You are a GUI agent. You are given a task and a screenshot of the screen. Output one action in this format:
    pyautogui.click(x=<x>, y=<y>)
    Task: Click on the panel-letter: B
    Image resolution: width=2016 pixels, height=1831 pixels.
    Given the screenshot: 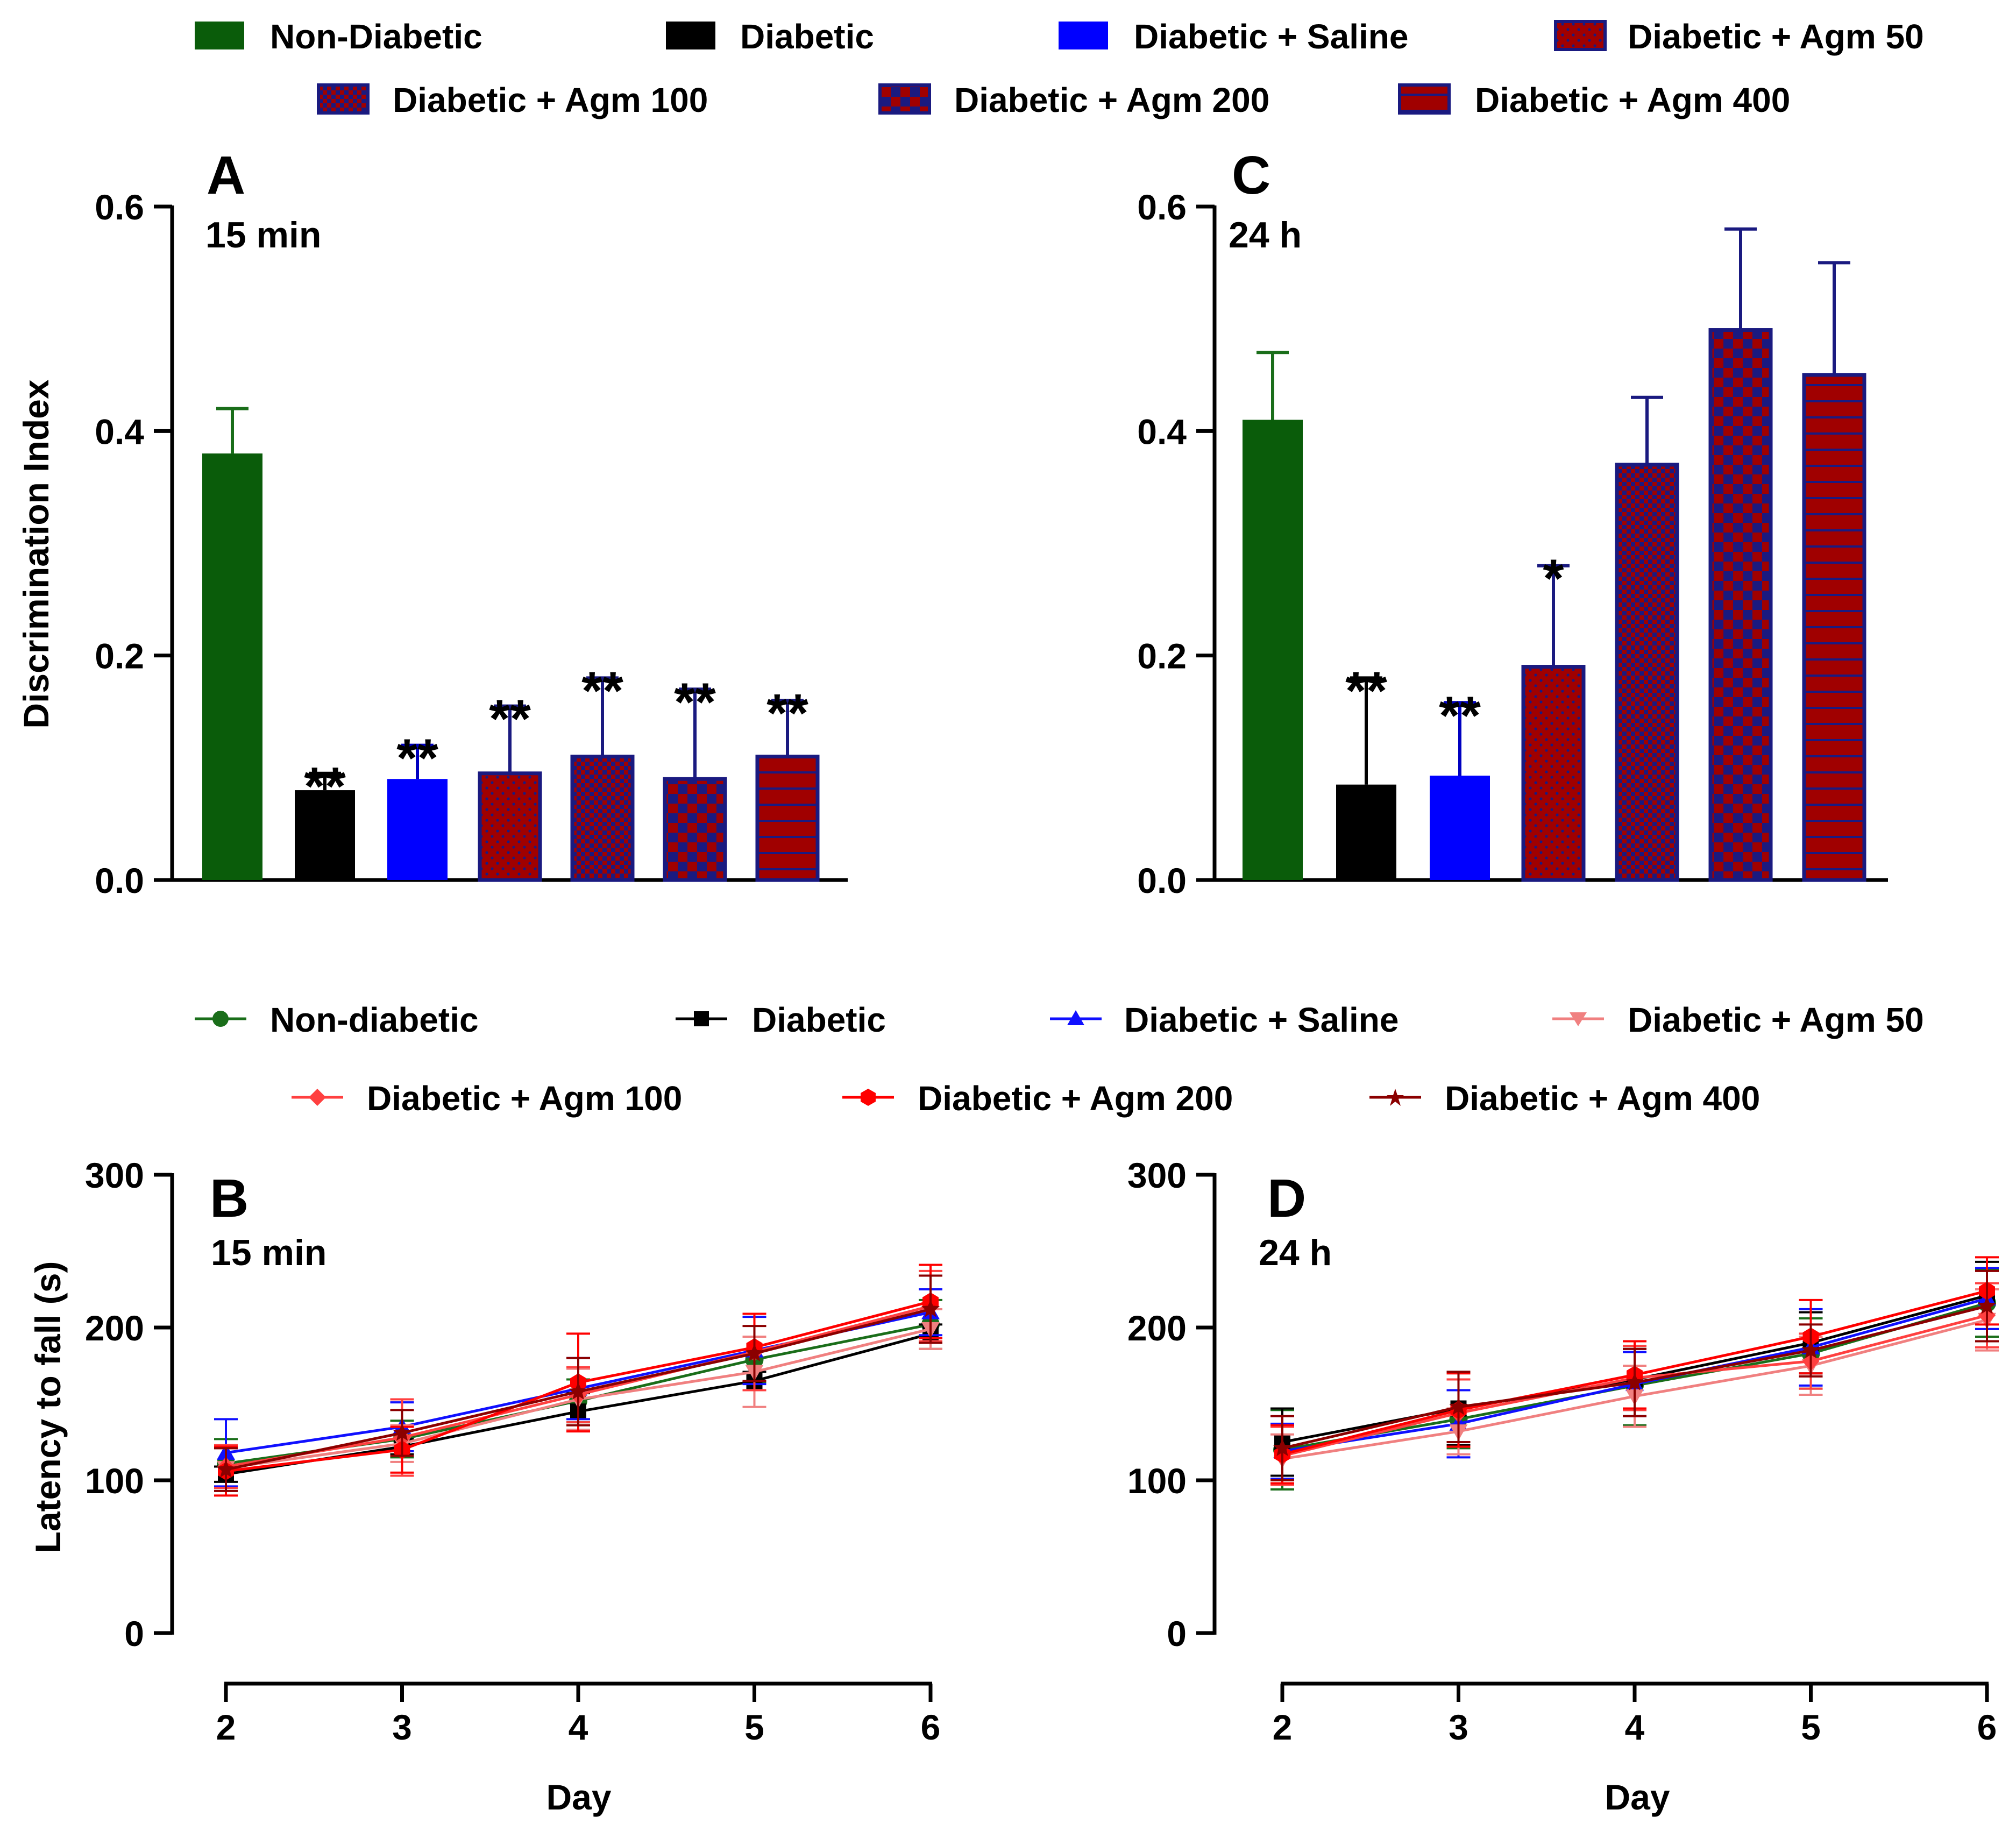 What is the action you would take?
    pyautogui.click(x=230, y=1198)
    